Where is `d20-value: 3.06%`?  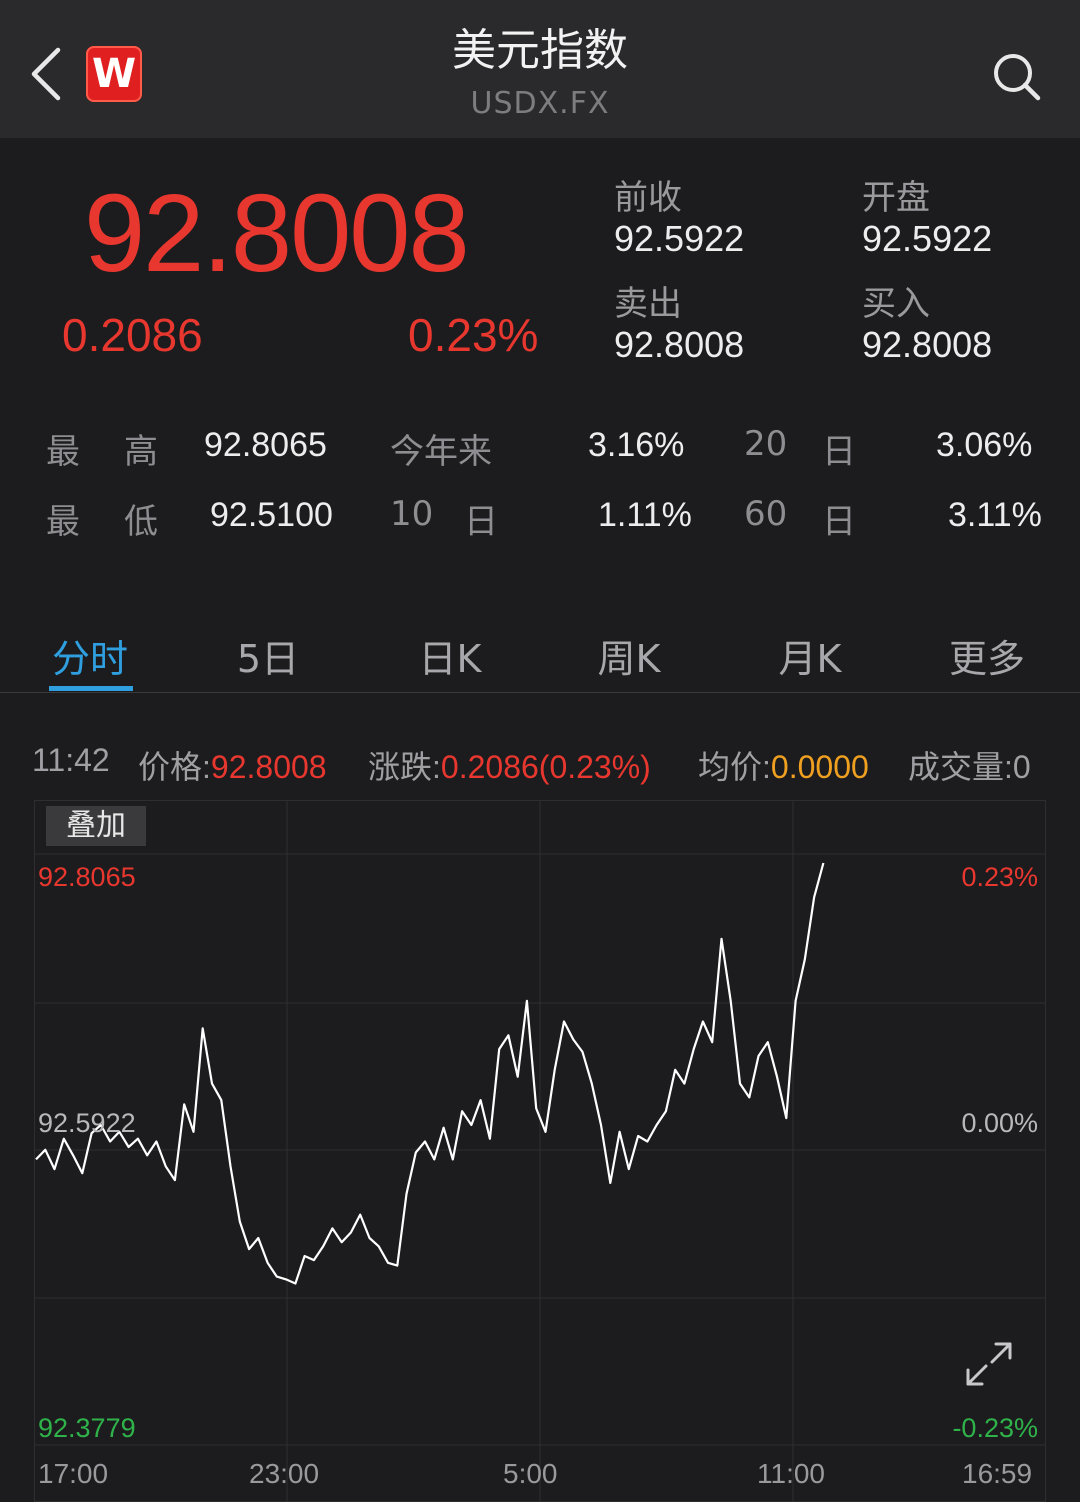
d20-value: 3.06% is located at coordinates (984, 445).